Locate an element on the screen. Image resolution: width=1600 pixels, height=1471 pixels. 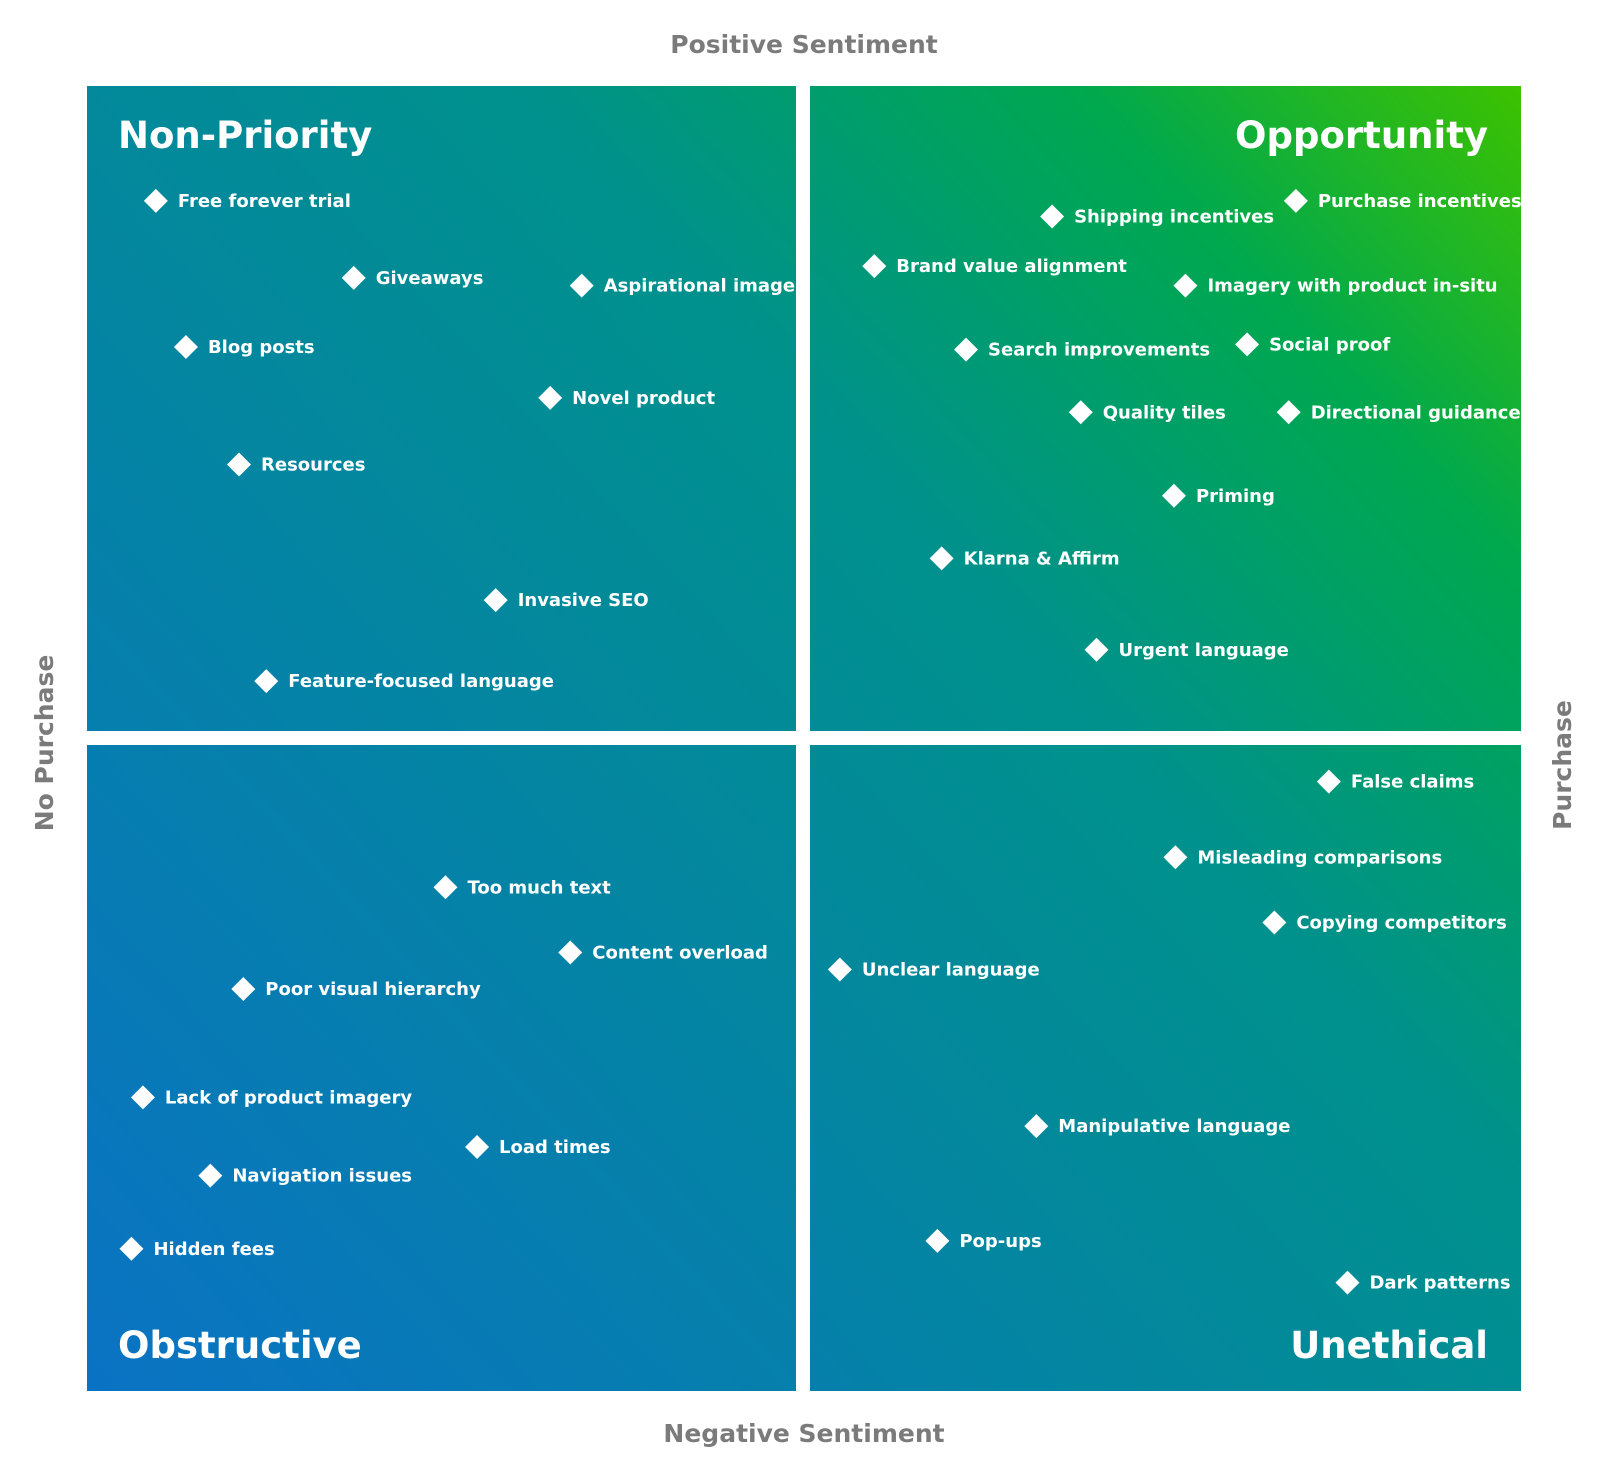
data-point-too-much-text: Too much text is located at coordinates (522, 887).